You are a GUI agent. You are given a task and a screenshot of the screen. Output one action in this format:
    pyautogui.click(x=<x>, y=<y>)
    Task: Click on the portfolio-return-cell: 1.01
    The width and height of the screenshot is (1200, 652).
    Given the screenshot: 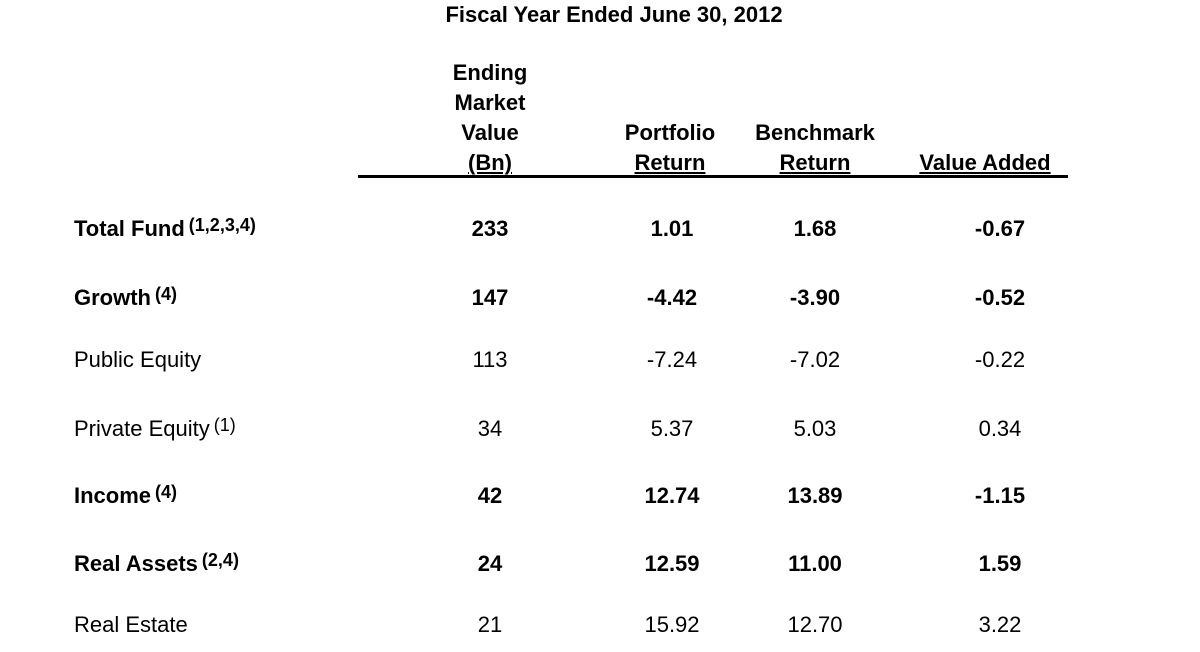 What is the action you would take?
    pyautogui.click(x=672, y=228)
    